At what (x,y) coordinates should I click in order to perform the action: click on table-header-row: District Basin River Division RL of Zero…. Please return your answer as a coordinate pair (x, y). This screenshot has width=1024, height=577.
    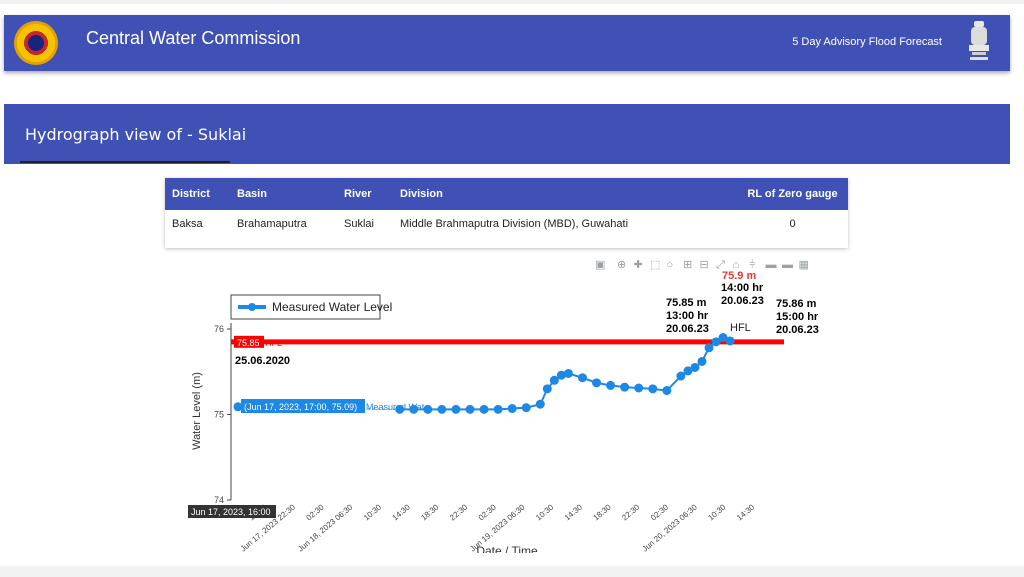
    Looking at the image, I should click on (506, 194).